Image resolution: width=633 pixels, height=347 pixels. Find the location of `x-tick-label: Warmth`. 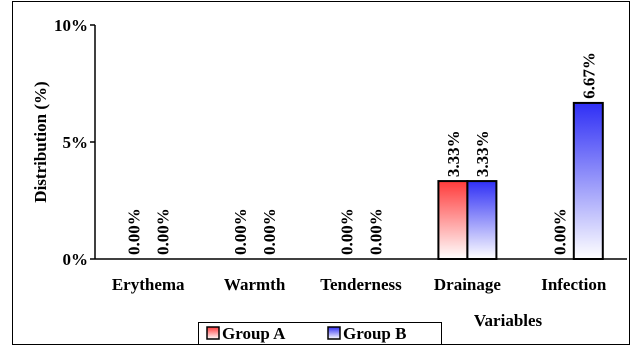

x-tick-label: Warmth is located at coordinates (255, 284).